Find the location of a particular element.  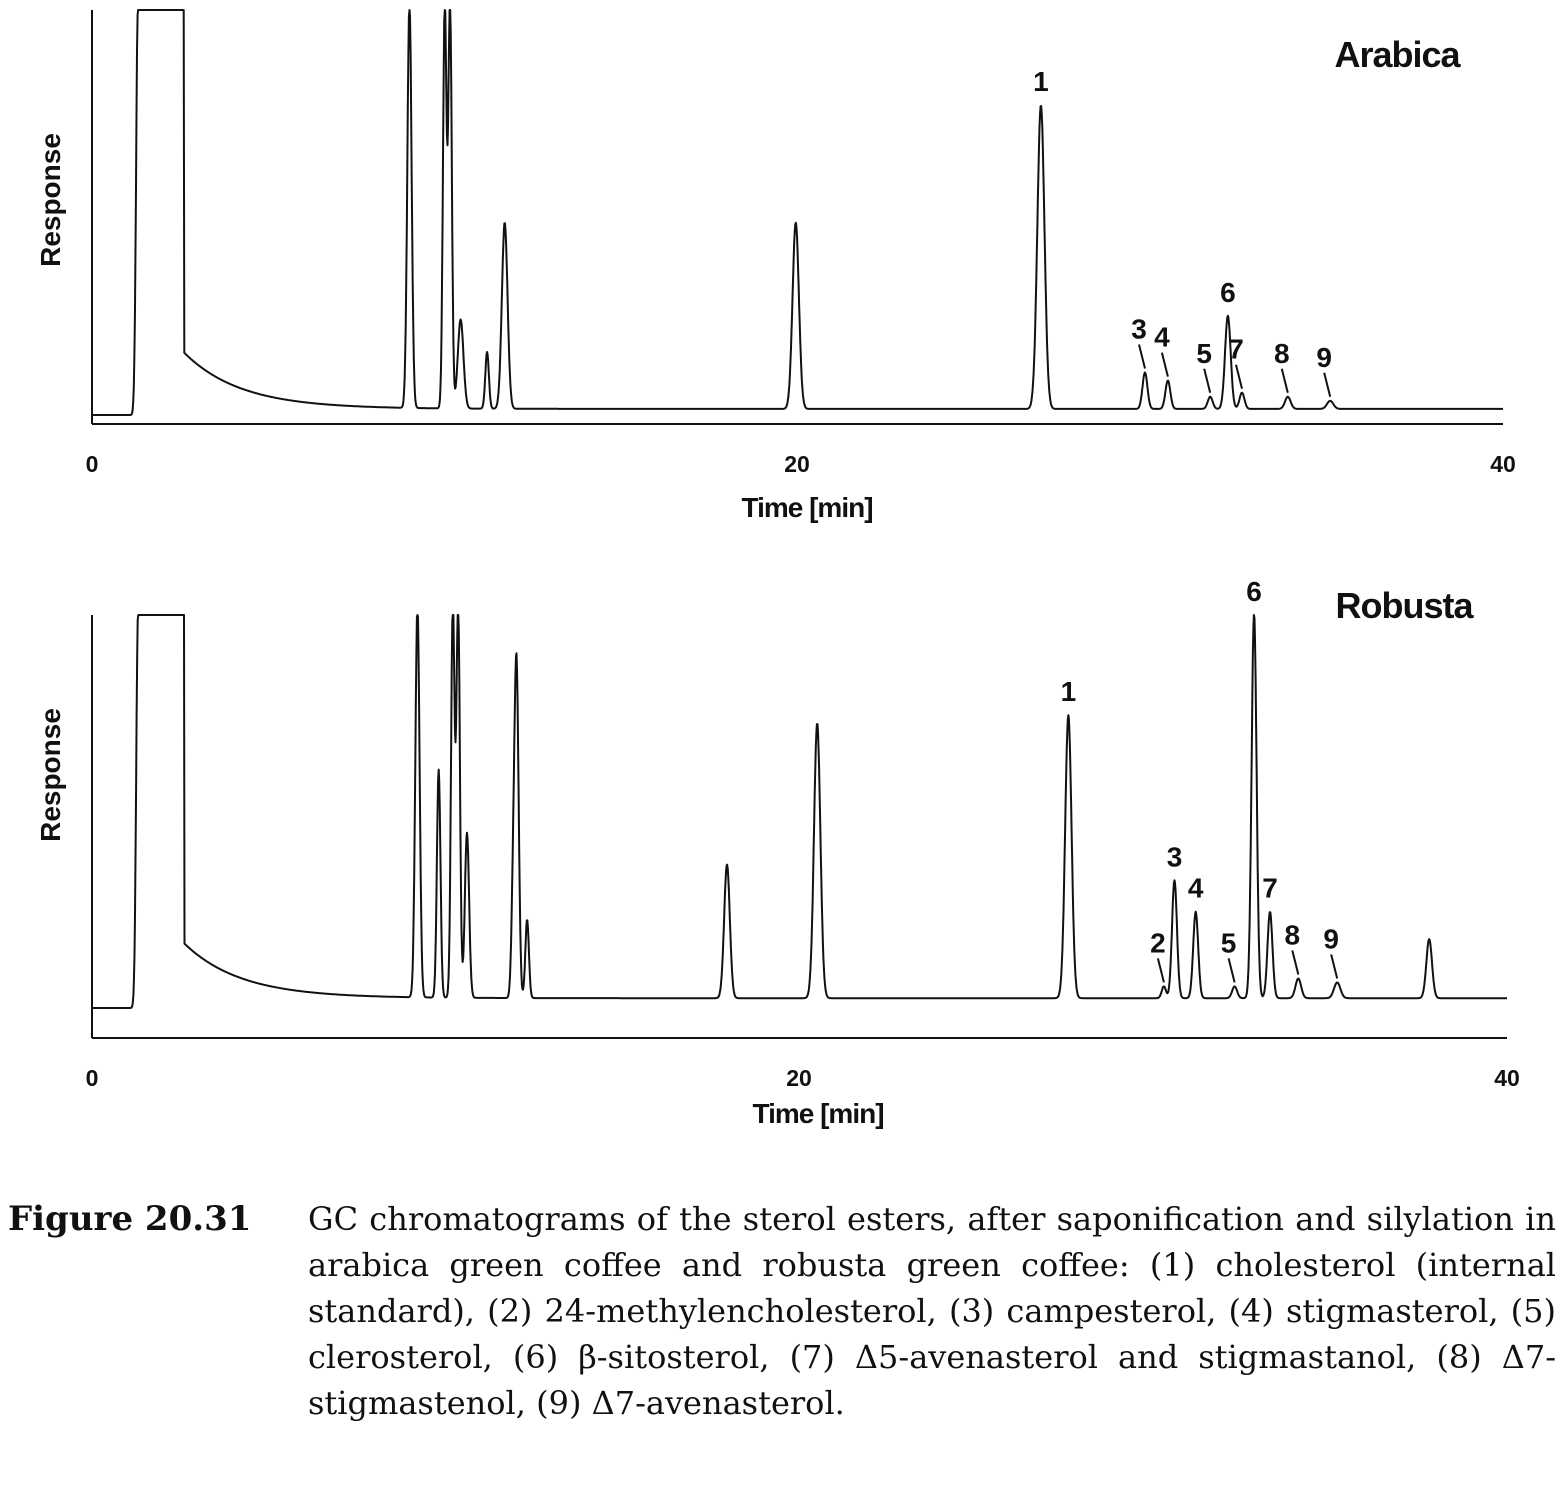

robusta-peak-label-7: 7 is located at coordinates (1270, 888).